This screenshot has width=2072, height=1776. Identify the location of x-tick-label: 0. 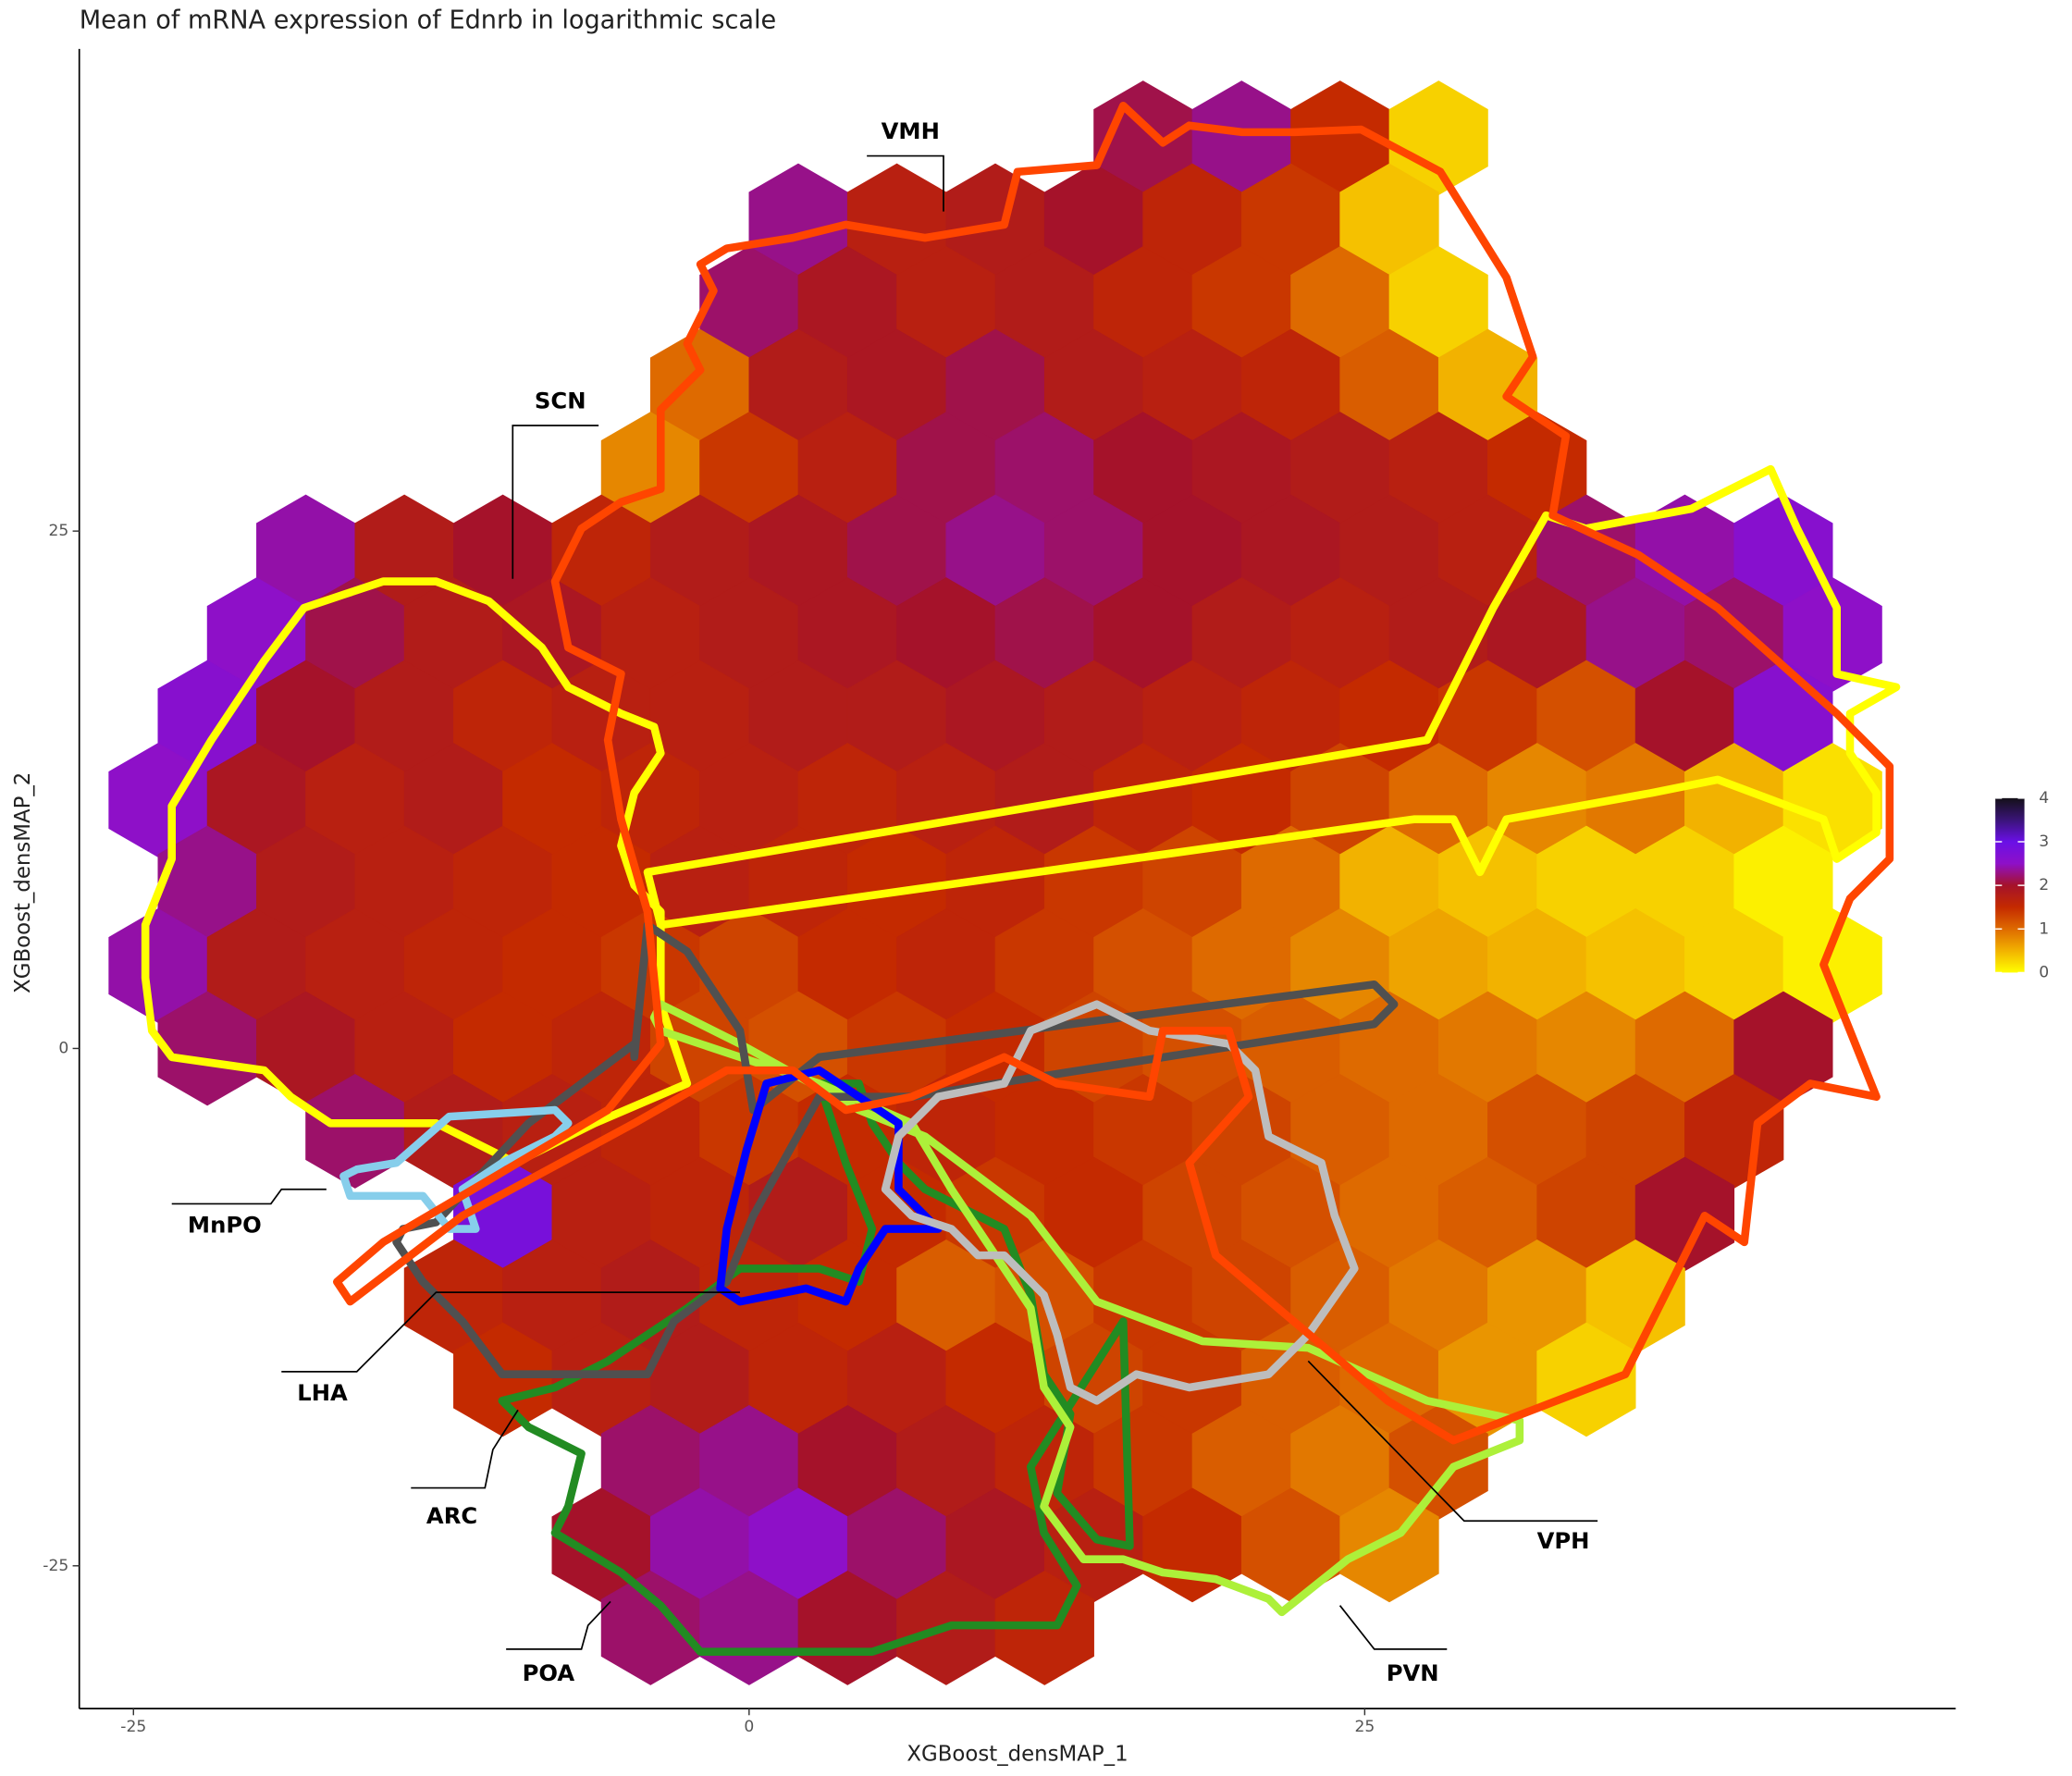
(749, 1727).